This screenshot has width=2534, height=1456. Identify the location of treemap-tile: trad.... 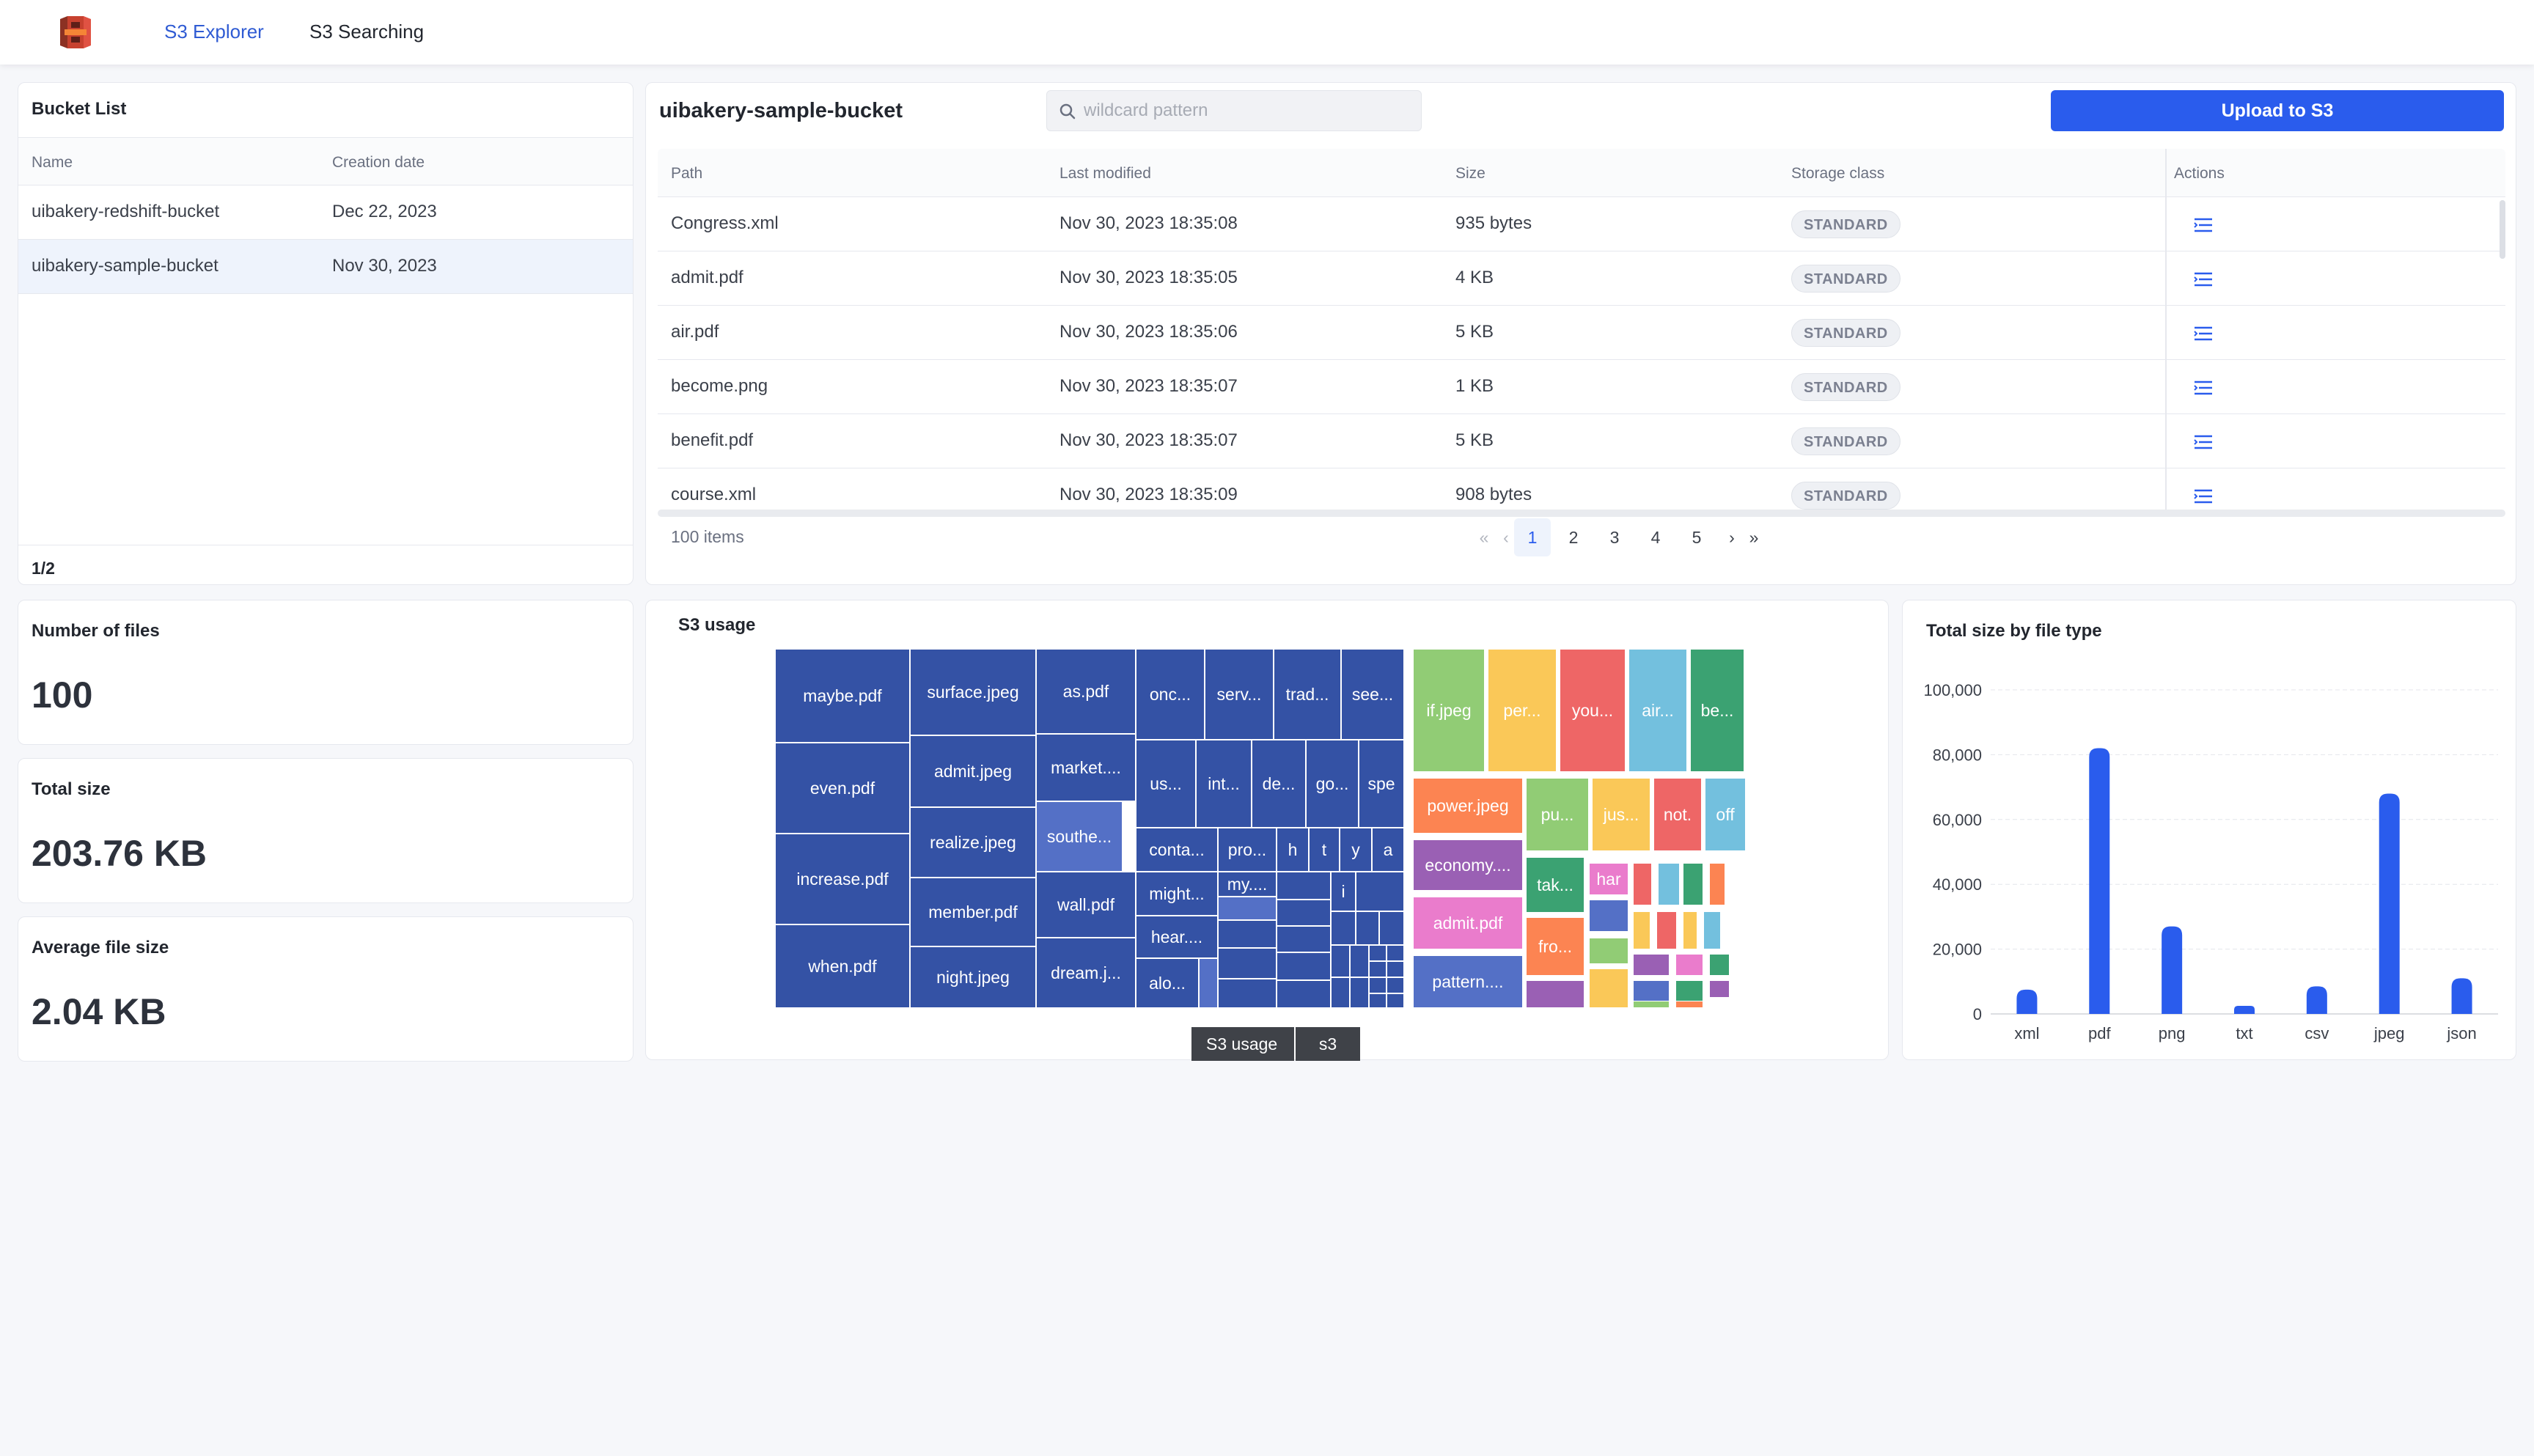
(1307, 694).